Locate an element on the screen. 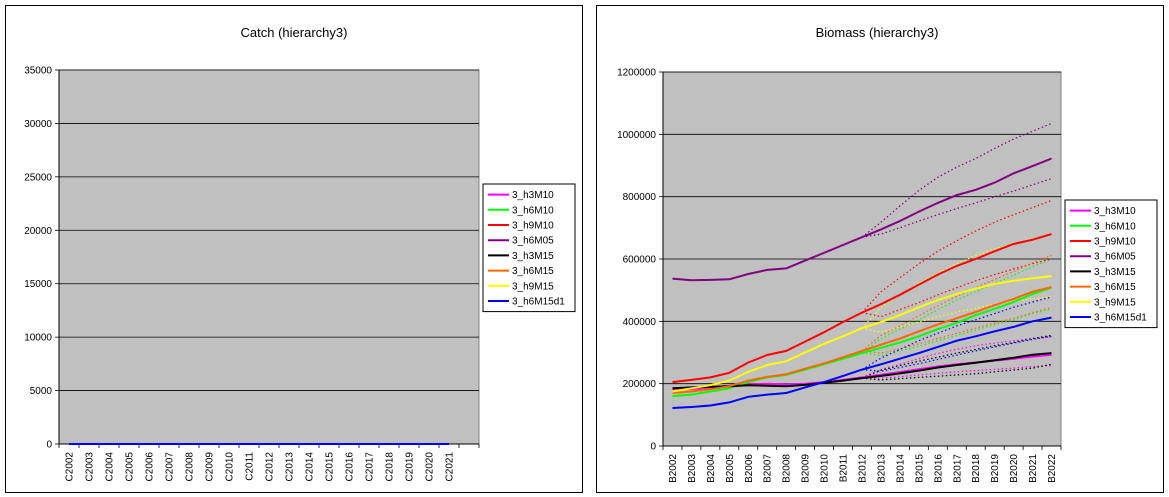  chart-title: Biomass (hierarchy3) is located at coordinates (877, 32).